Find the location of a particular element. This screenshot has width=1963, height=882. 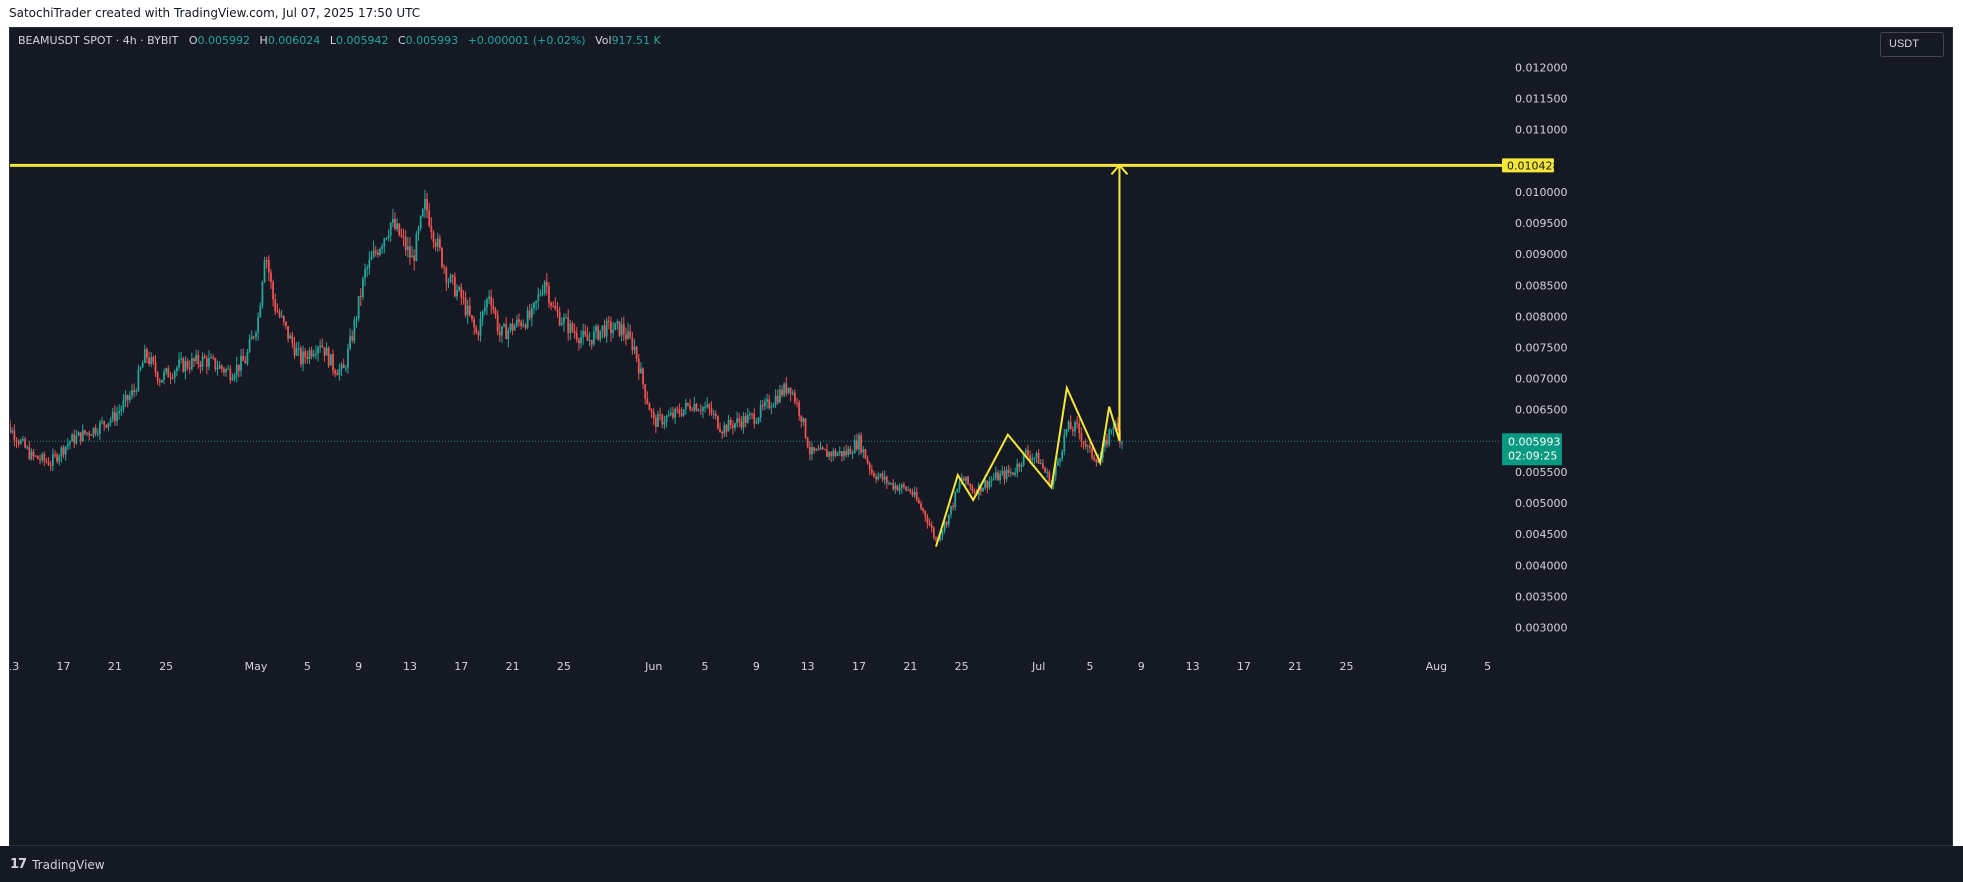

current-price-value: 0.005993 is located at coordinates (1534, 441).